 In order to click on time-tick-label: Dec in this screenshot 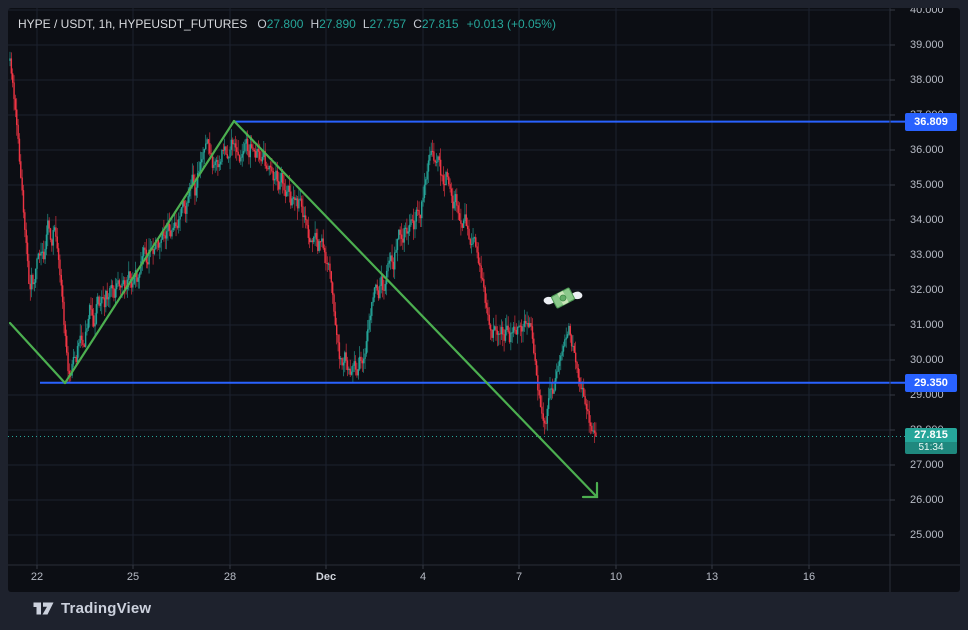, I will do `click(326, 577)`.